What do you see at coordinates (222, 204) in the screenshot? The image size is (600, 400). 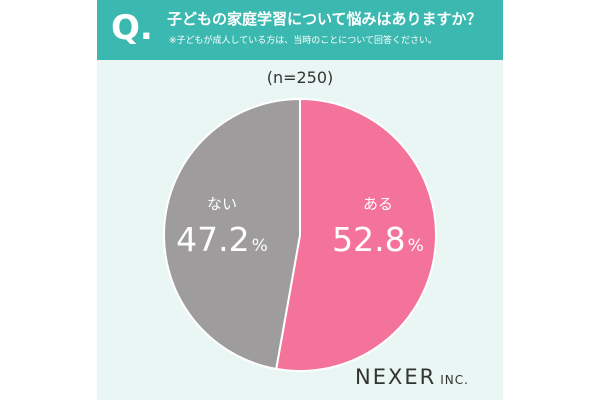 I see `slice-category-label: ない` at bounding box center [222, 204].